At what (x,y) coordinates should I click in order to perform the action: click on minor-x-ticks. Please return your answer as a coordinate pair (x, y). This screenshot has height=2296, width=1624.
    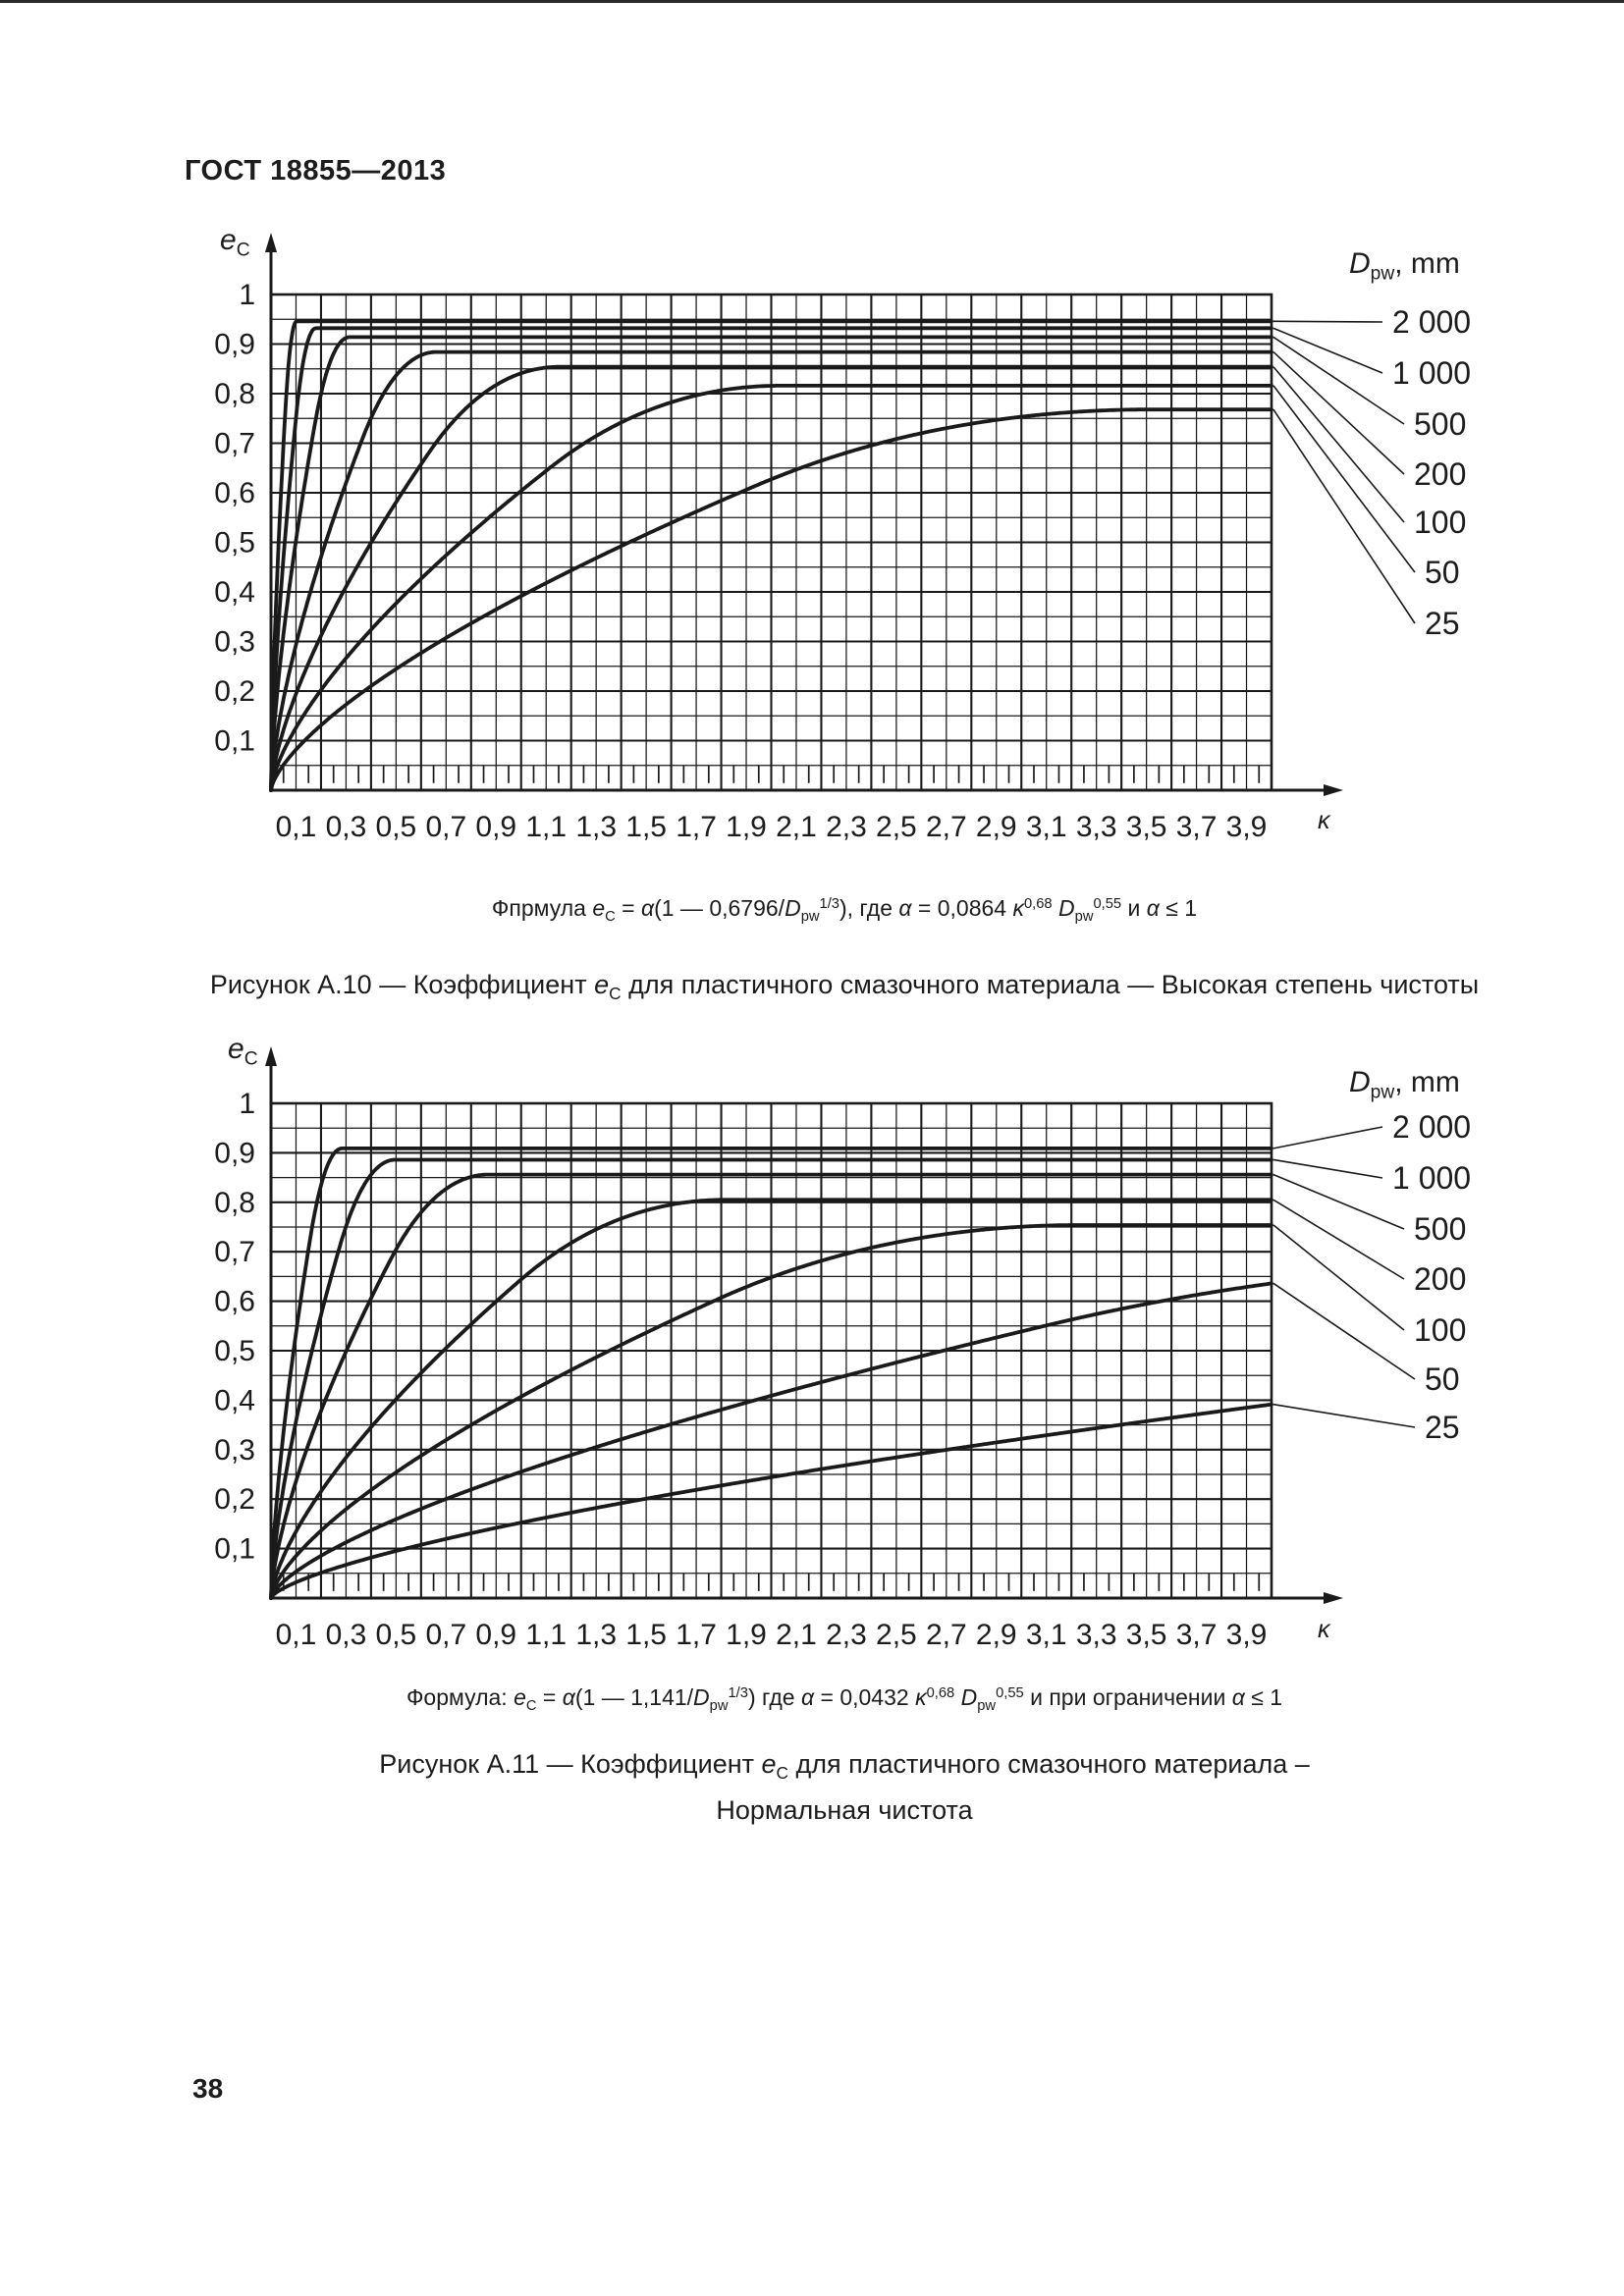
    Looking at the image, I should click on (771, 774).